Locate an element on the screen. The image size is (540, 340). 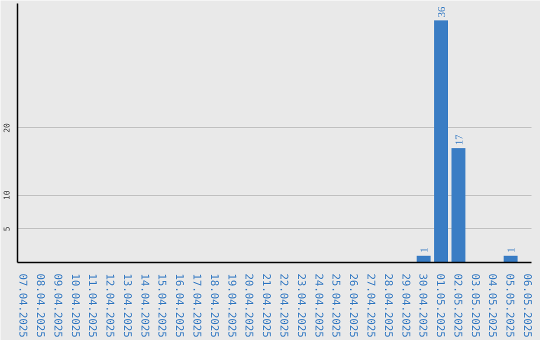
x-tick-label: 23.04.2025 is located at coordinates (301, 306).